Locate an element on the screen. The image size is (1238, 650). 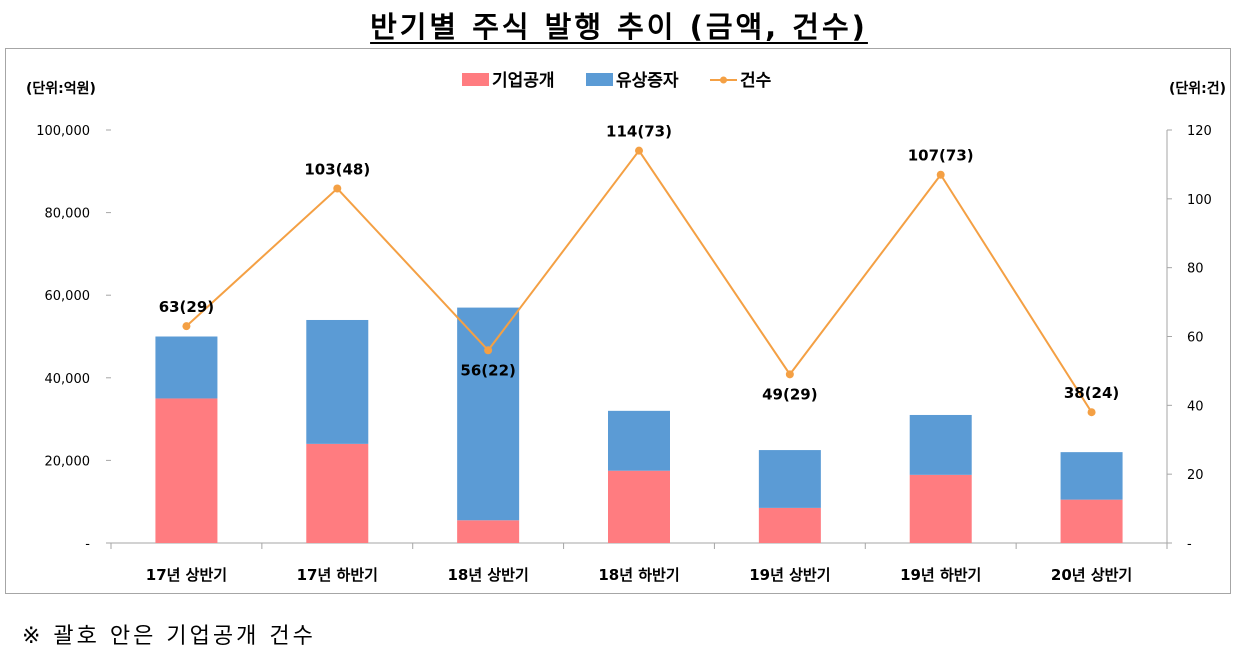
right-tick-label: 40 is located at coordinates (1195, 406).